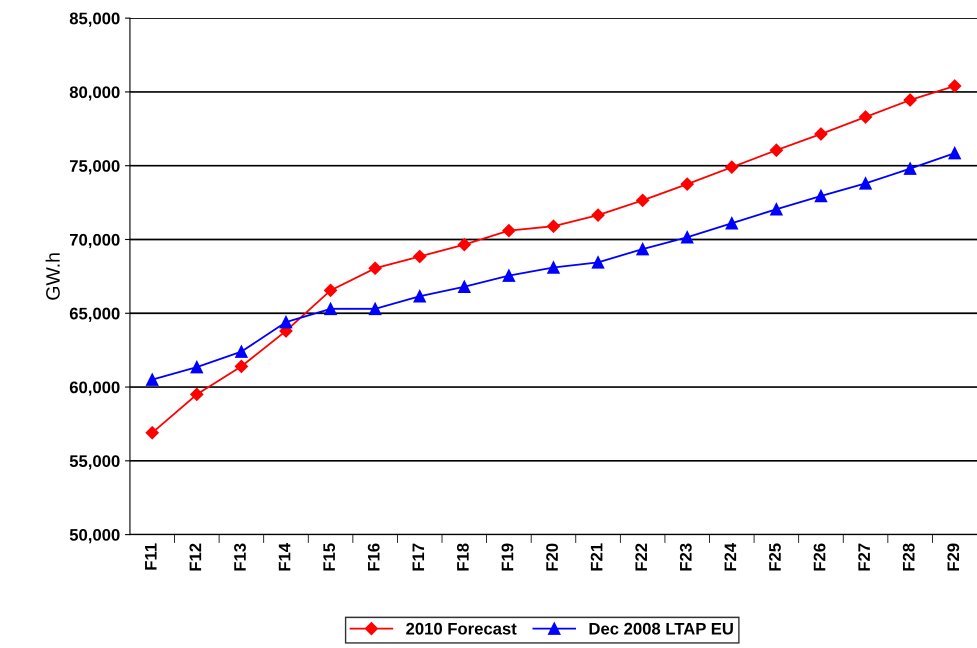 This screenshot has height=648, width=977. Describe the element at coordinates (195, 557) in the screenshot. I see `x-tick-label: F12` at that location.